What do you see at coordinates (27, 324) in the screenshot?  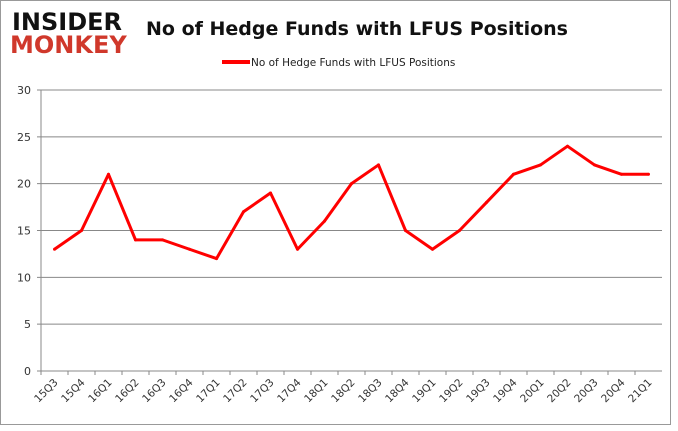 I see `y-tick-label: 5` at bounding box center [27, 324].